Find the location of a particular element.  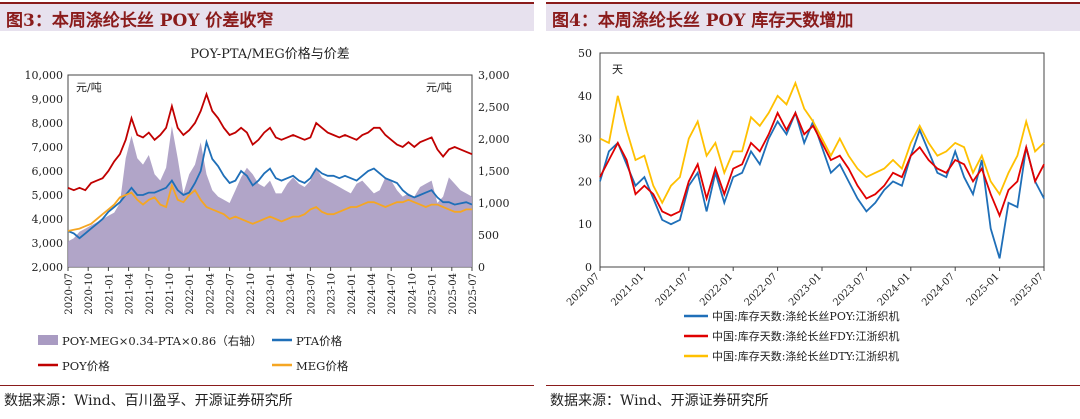

y-tick-label: 20 is located at coordinates (585, 181).